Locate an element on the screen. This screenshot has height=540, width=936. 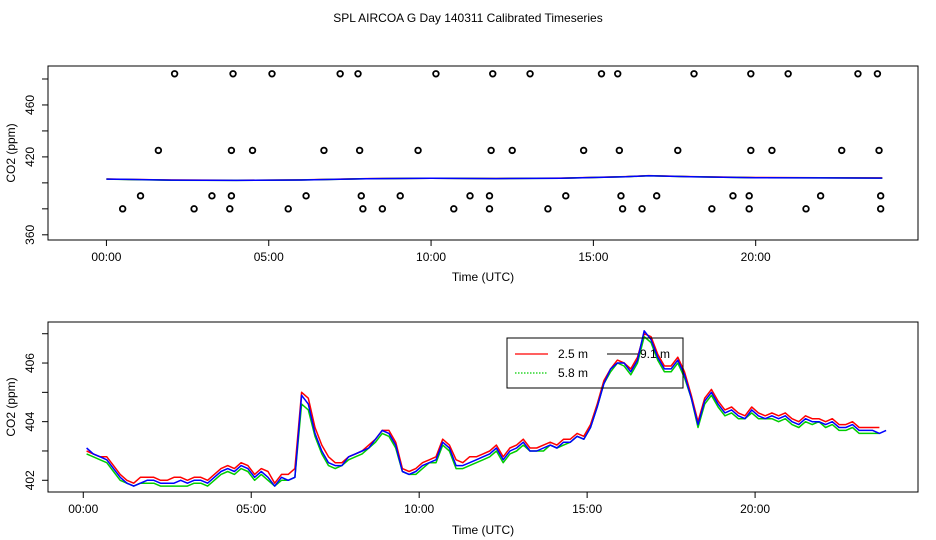
legend: 2.5 m 5.8 m 9.1 m is located at coordinates (595, 363).